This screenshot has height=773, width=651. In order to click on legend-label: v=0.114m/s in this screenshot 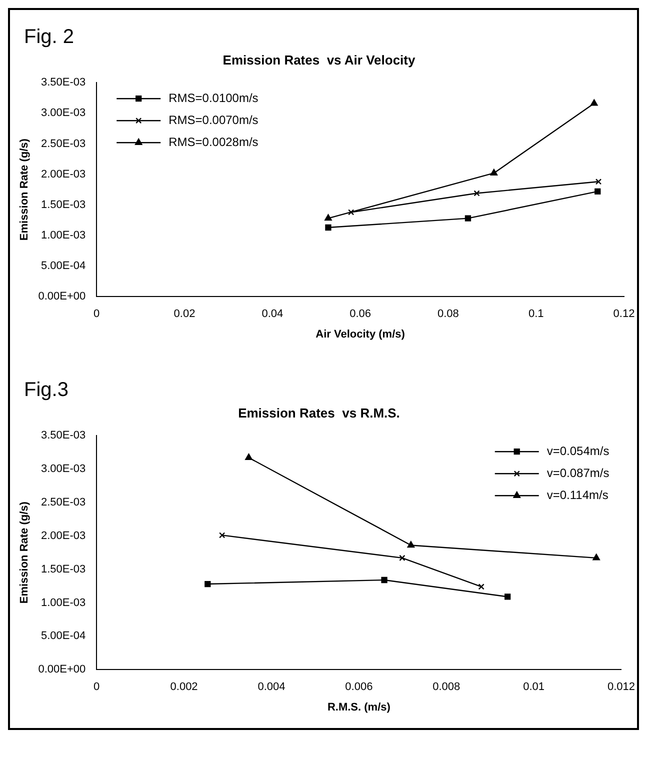, I will do `click(577, 495)`.